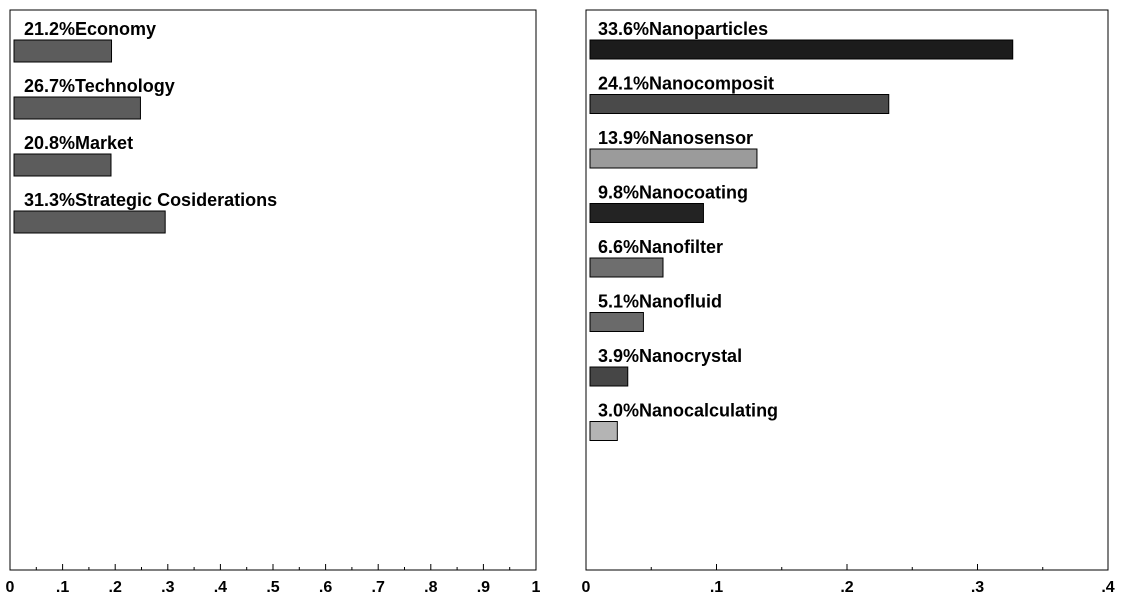 This screenshot has width=1123, height=597. Describe the element at coordinates (62, 165) in the screenshot. I see `bar-market` at that location.